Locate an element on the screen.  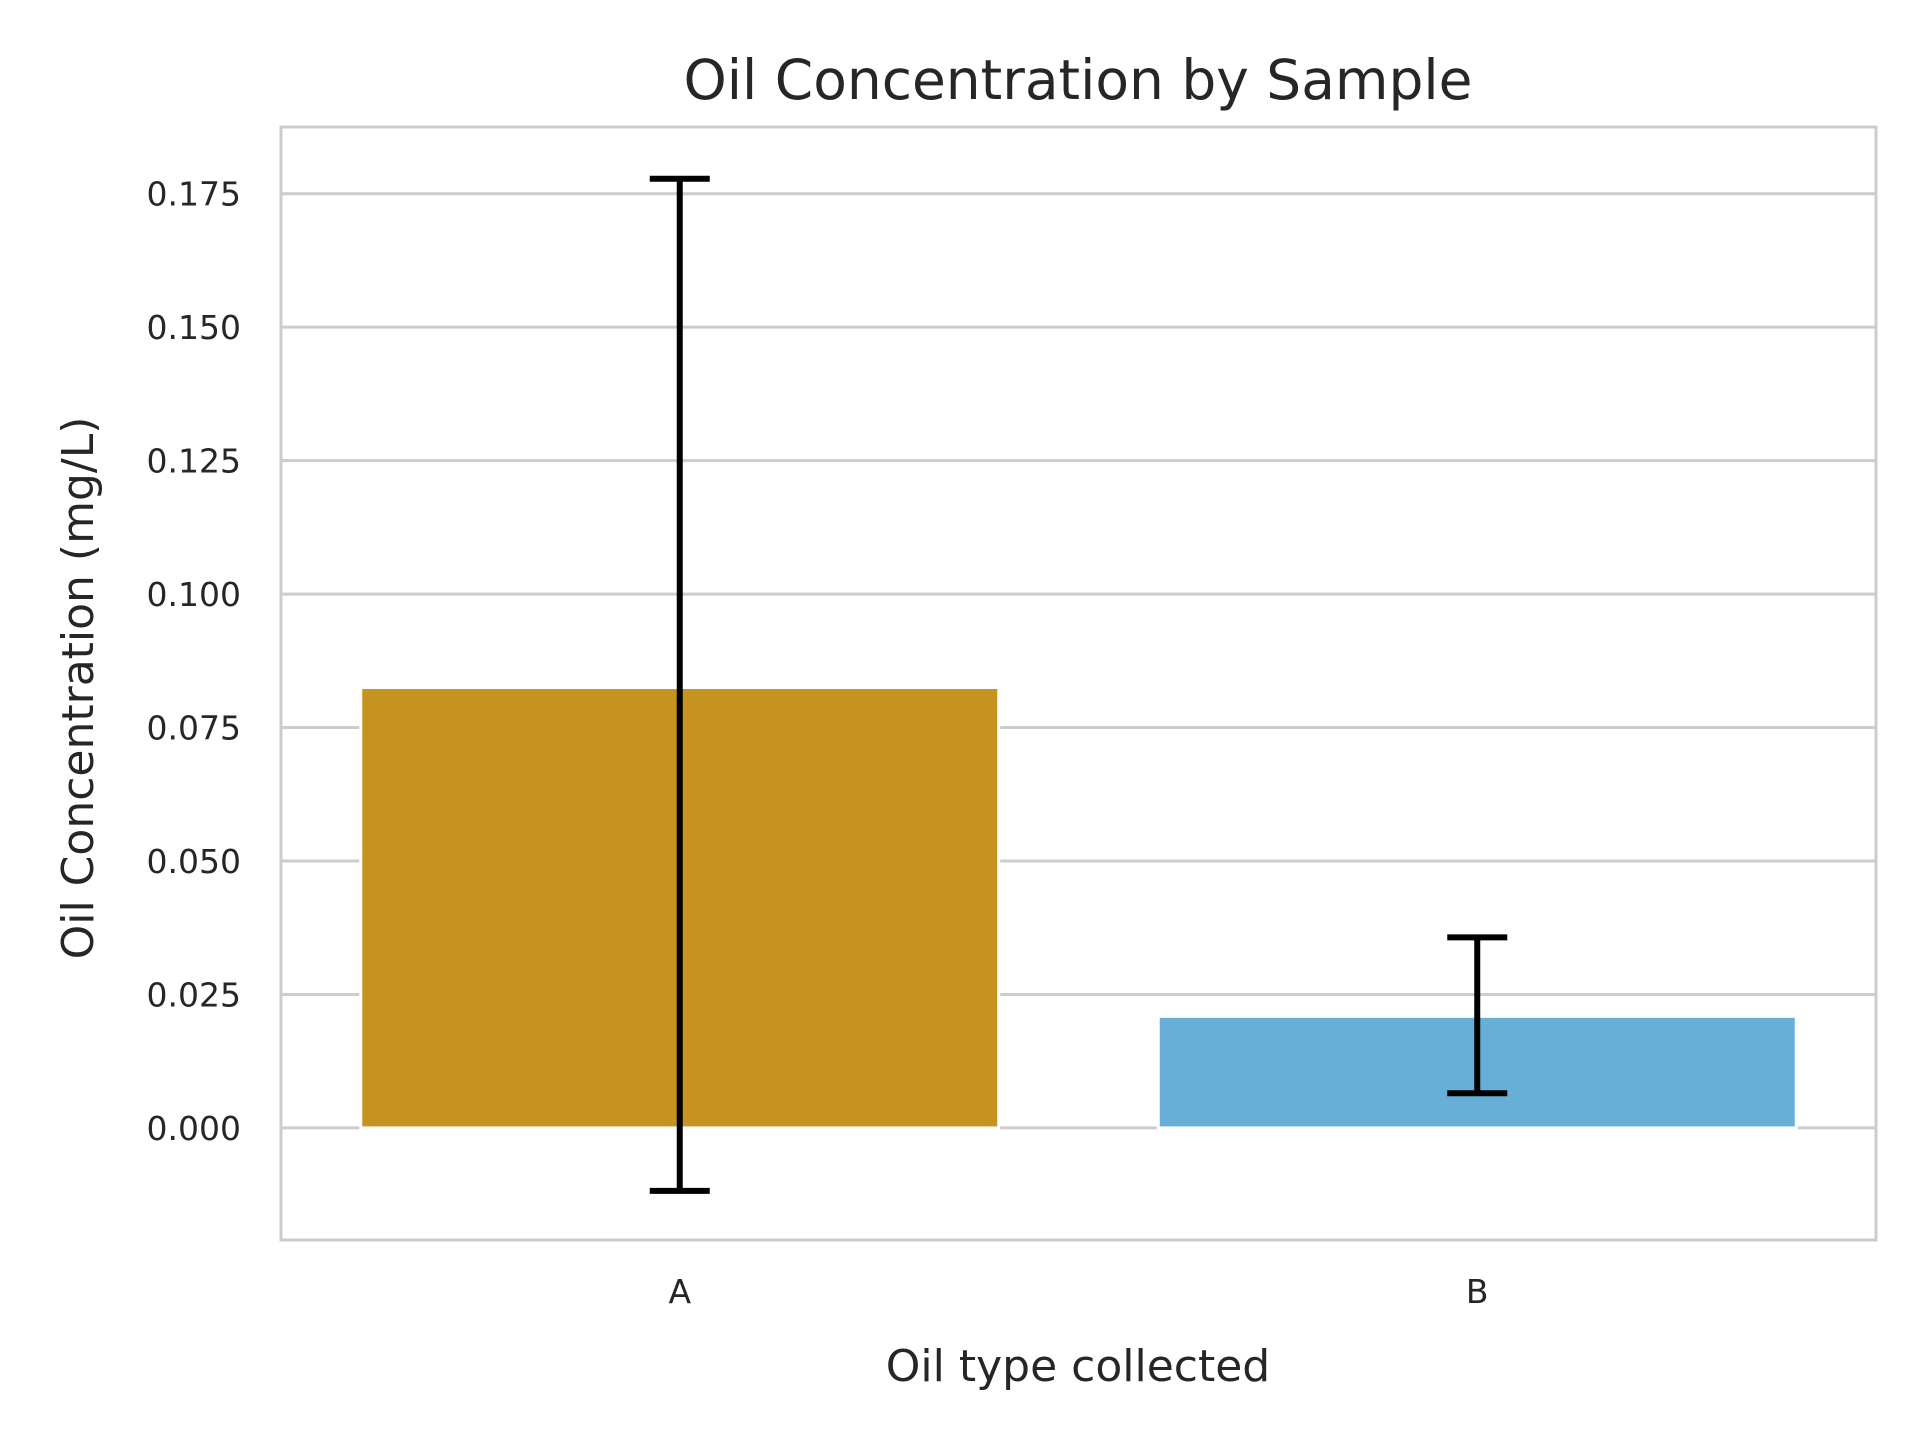
y-tick-labels: 0.000 0.025 0.050 0.075 0.100 0.125 0.150 0.175 is located at coordinates (194, 661).